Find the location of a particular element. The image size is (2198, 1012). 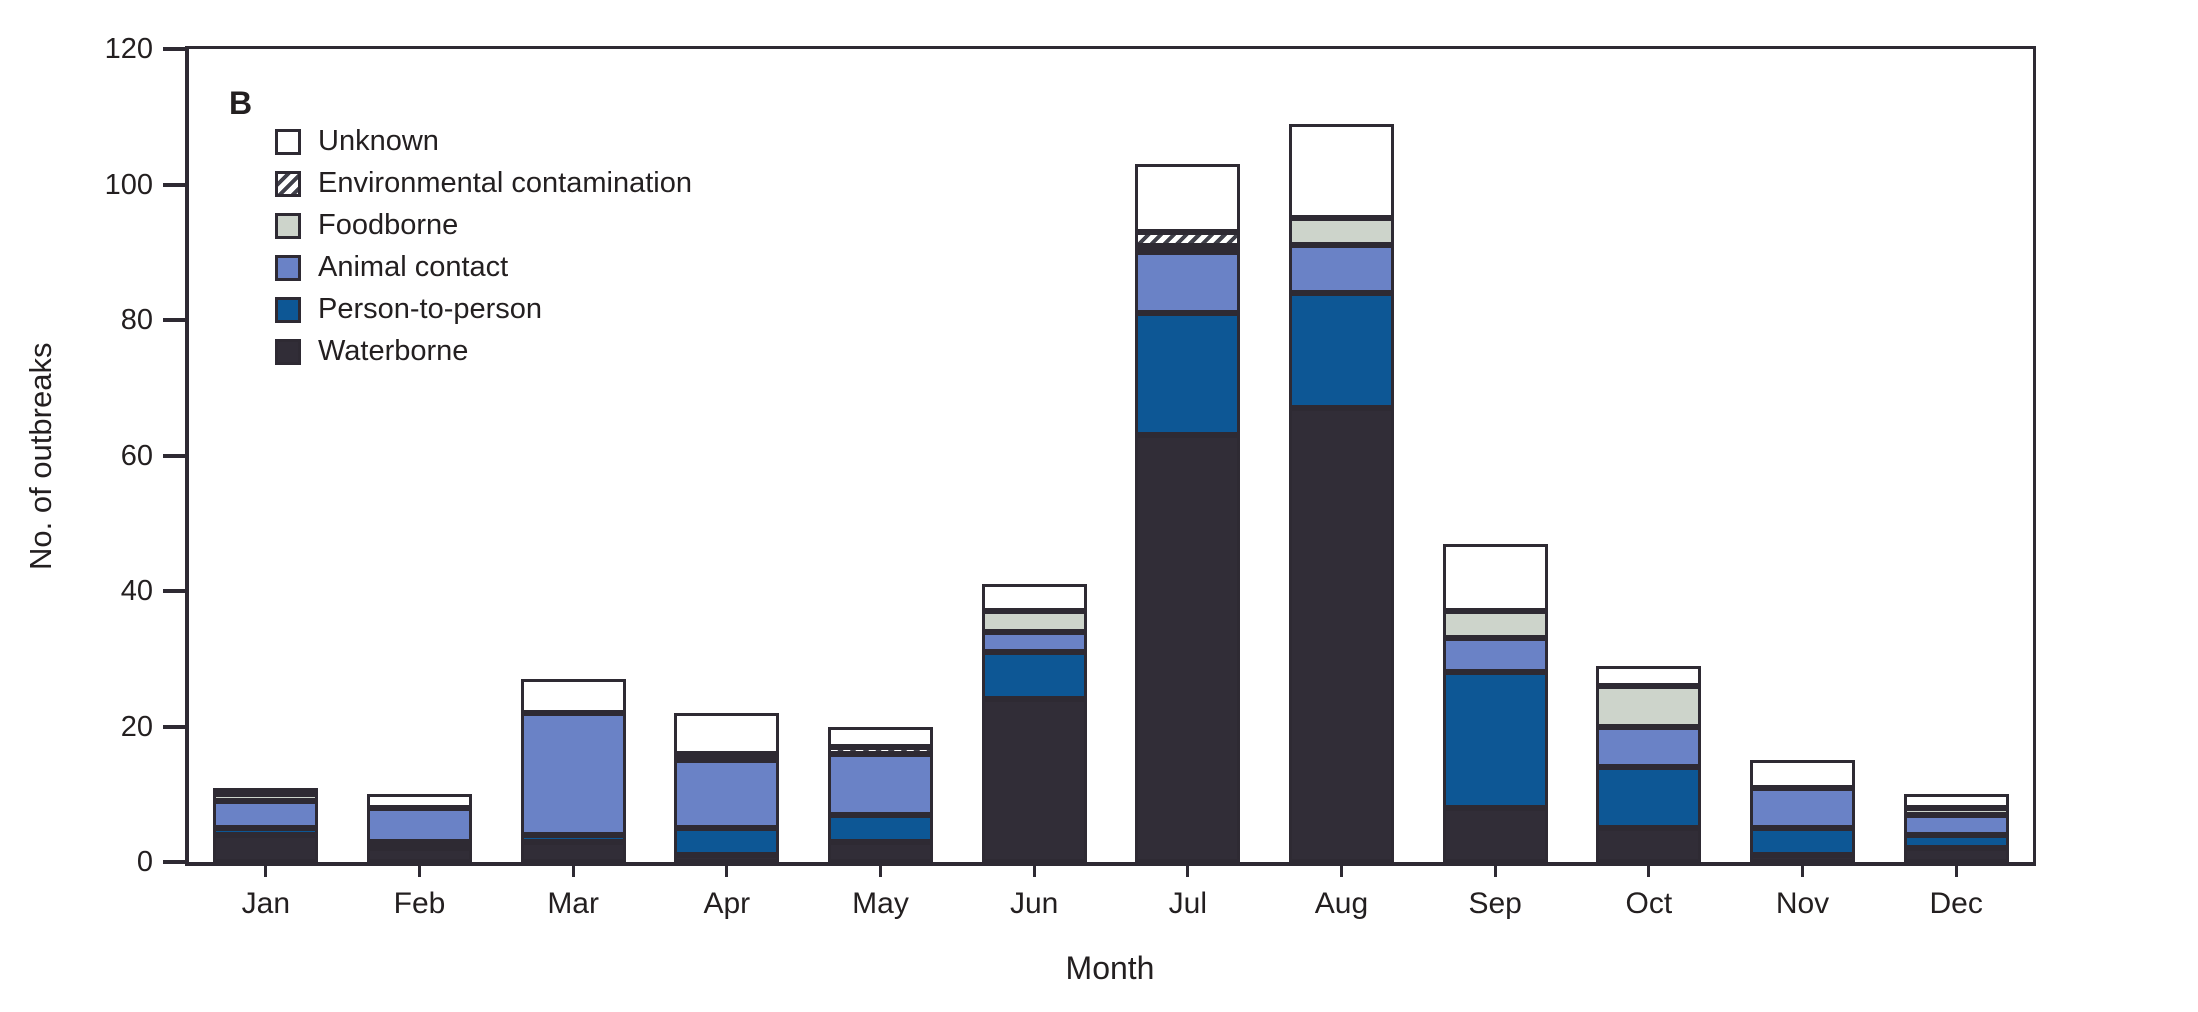

x-axis-tick-label: Oct is located at coordinates (1649, 903).